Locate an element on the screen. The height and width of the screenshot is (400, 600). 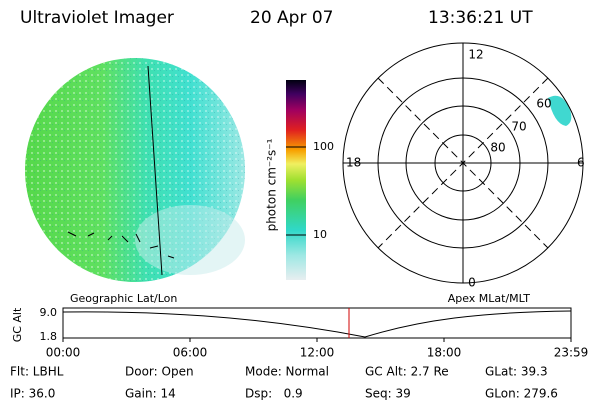
instrument: Ultraviolet Imager is located at coordinates (97, 18).